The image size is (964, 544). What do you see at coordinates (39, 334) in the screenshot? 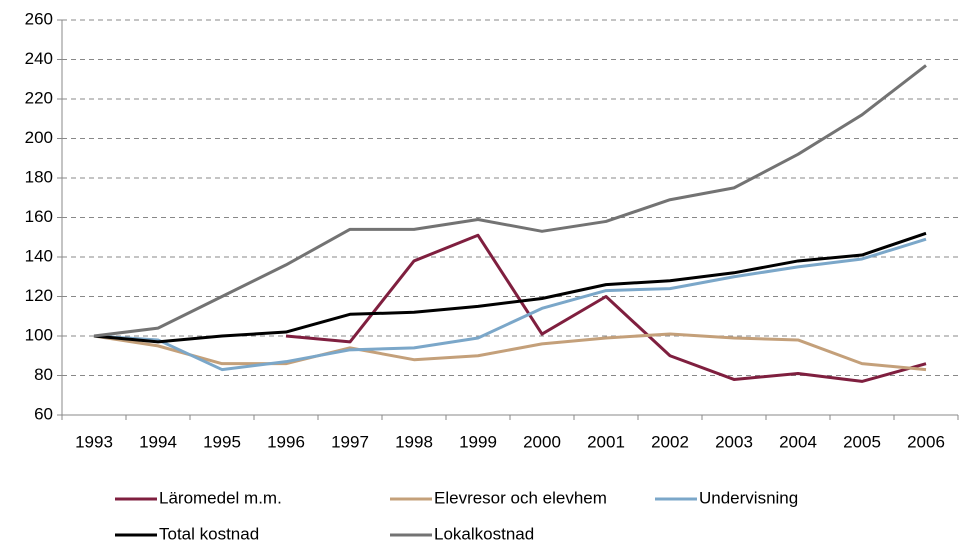
I see `y-tick-label: 100` at bounding box center [39, 334].